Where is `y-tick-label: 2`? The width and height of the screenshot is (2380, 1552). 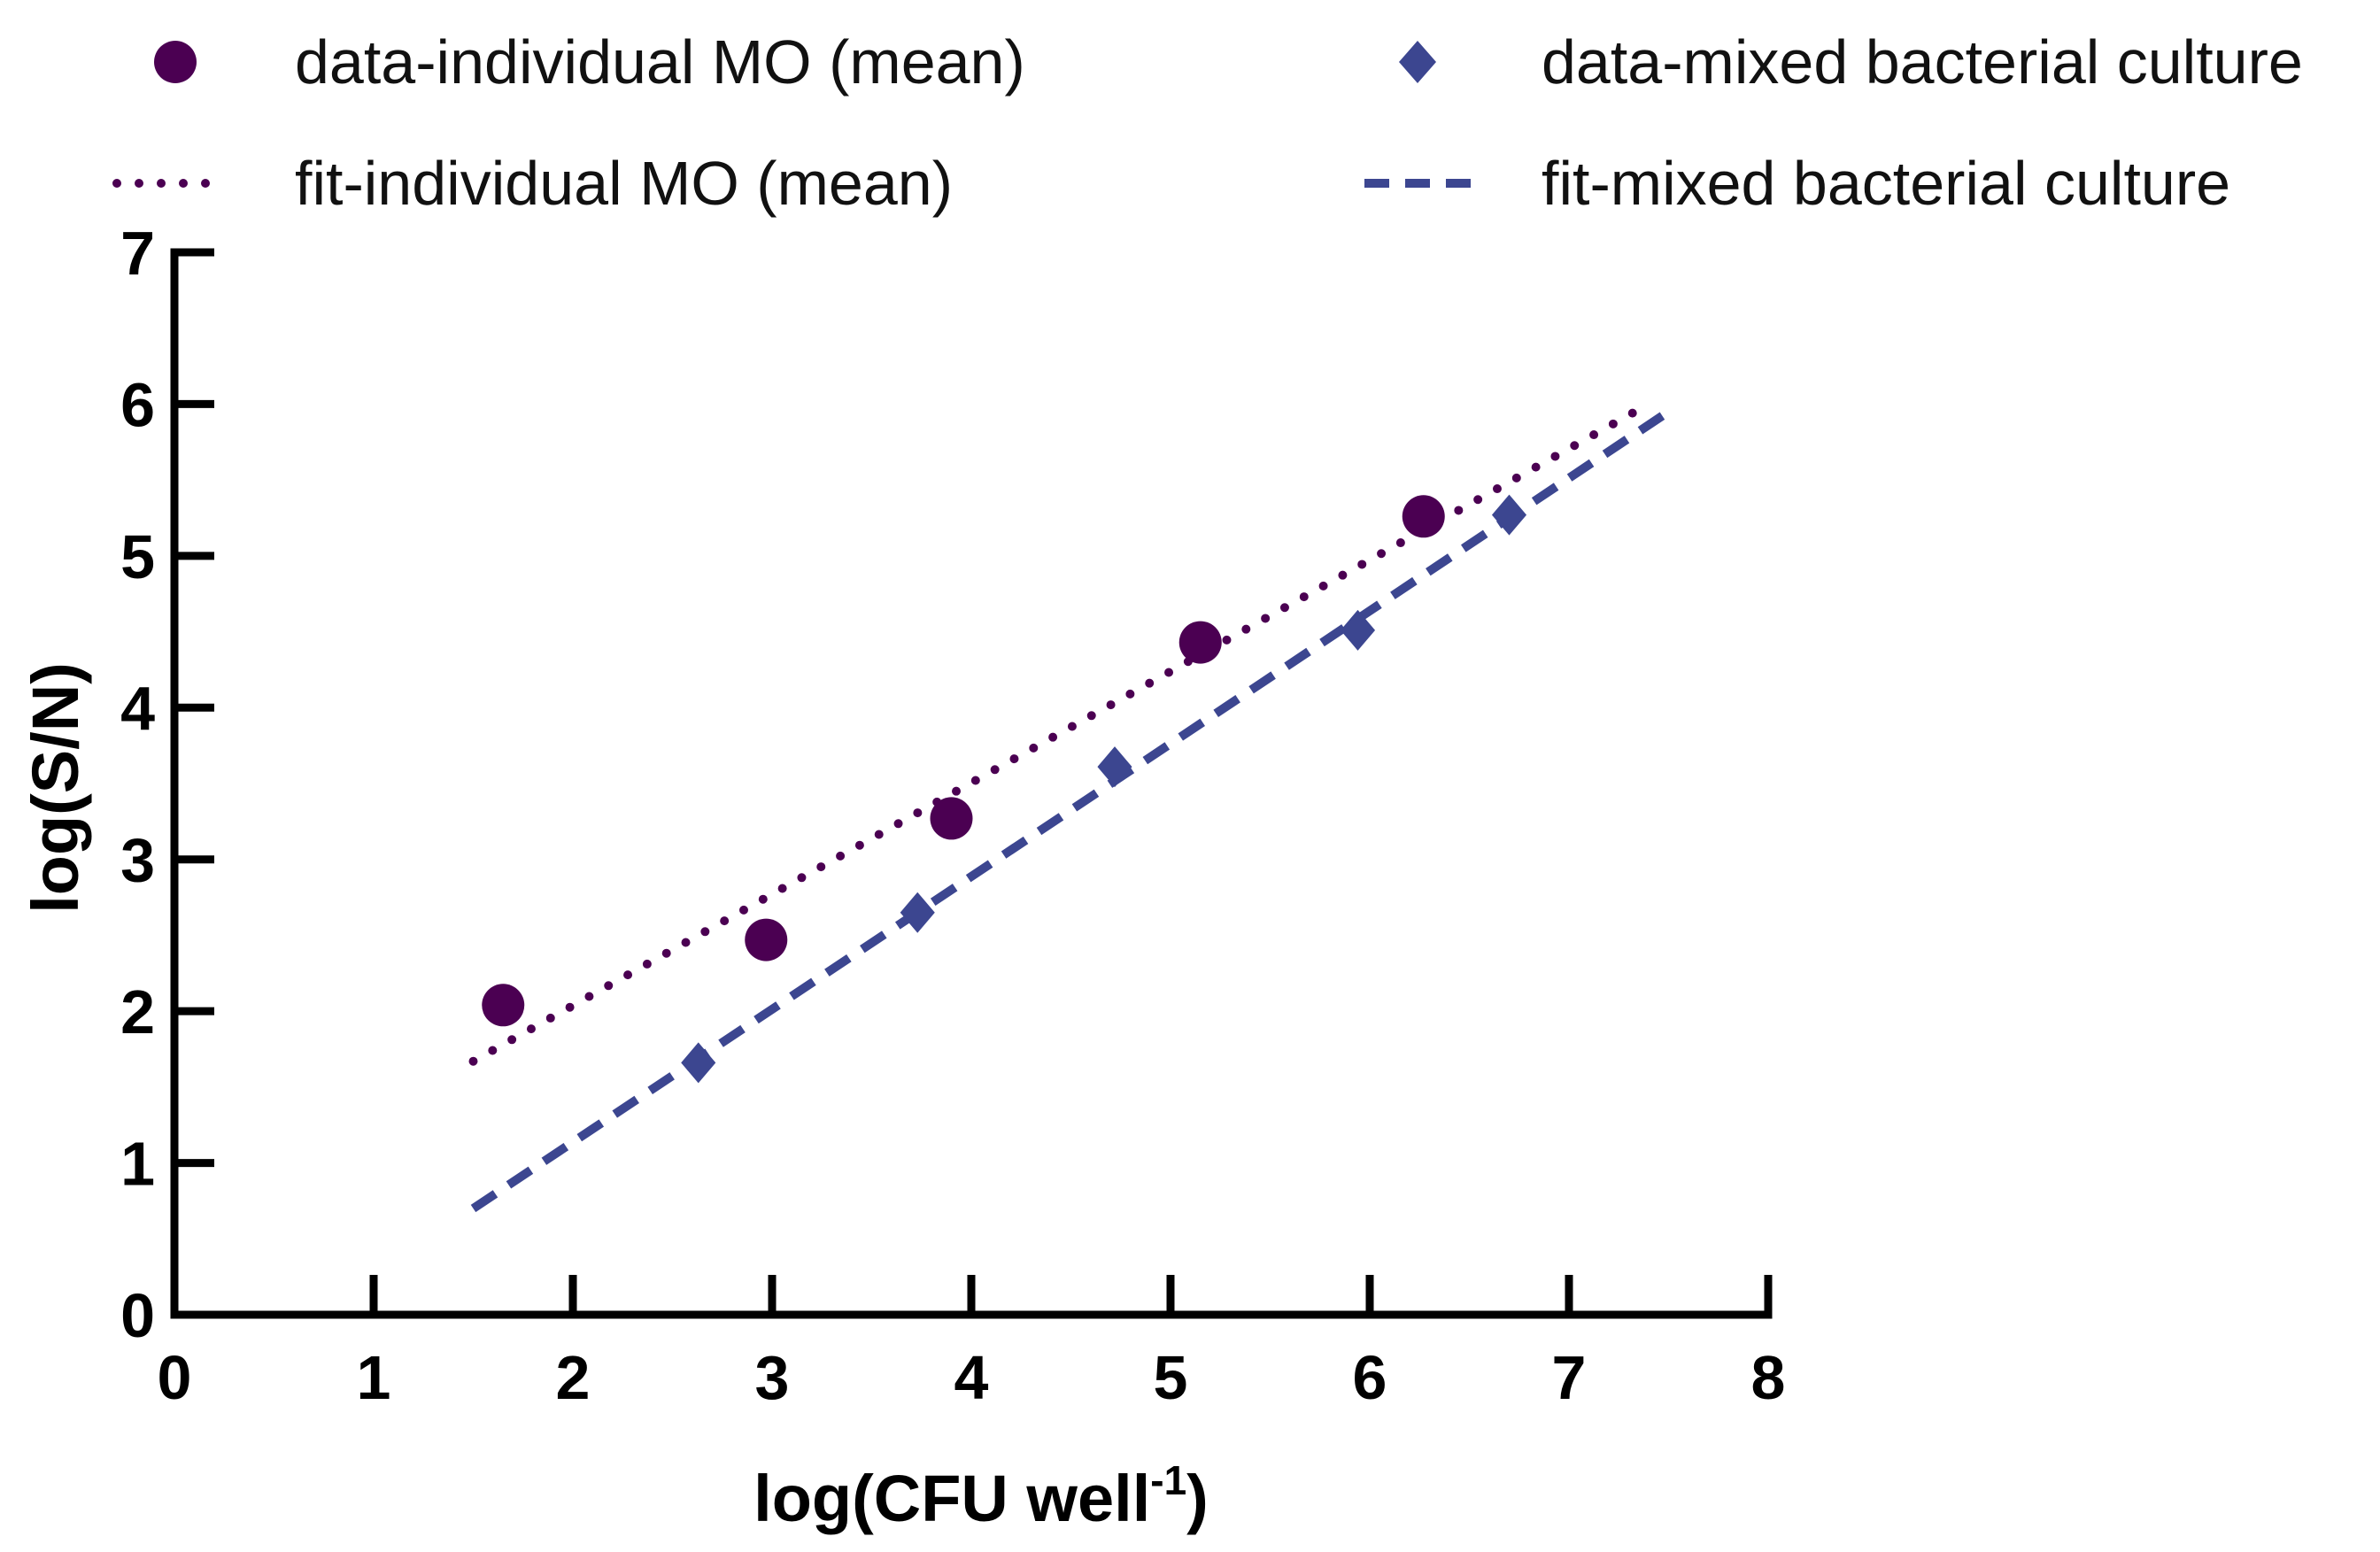
y-tick-label: 2 is located at coordinates (137, 1011).